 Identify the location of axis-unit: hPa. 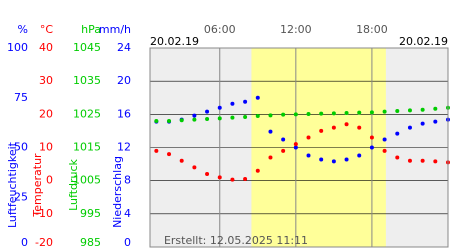
(91, 29).